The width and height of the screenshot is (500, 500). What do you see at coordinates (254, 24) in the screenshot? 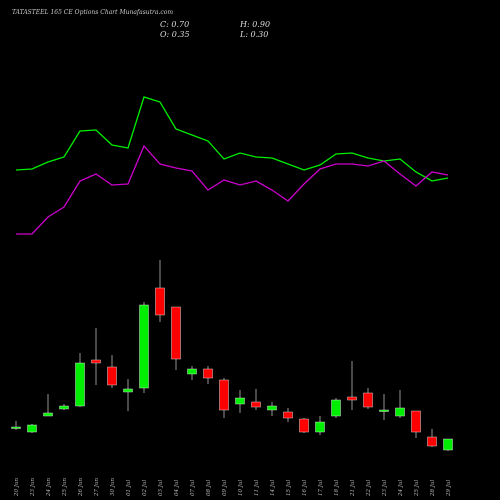
I see `high-label: H: 0.90` at bounding box center [254, 24].